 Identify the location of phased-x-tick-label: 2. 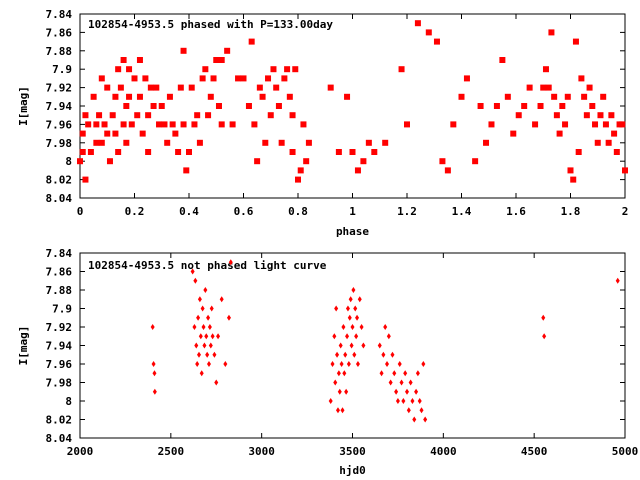
(625, 211).